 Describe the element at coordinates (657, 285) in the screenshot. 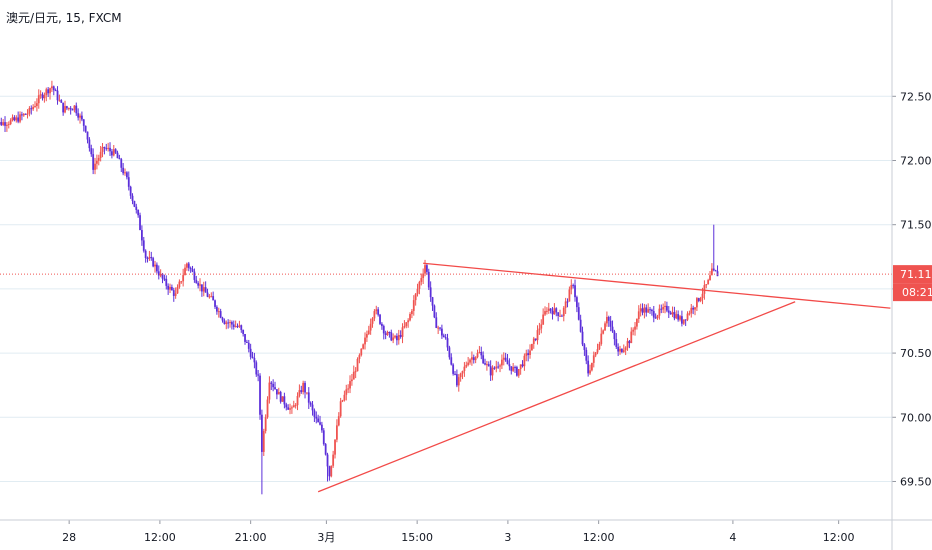

I see `trendline` at that location.